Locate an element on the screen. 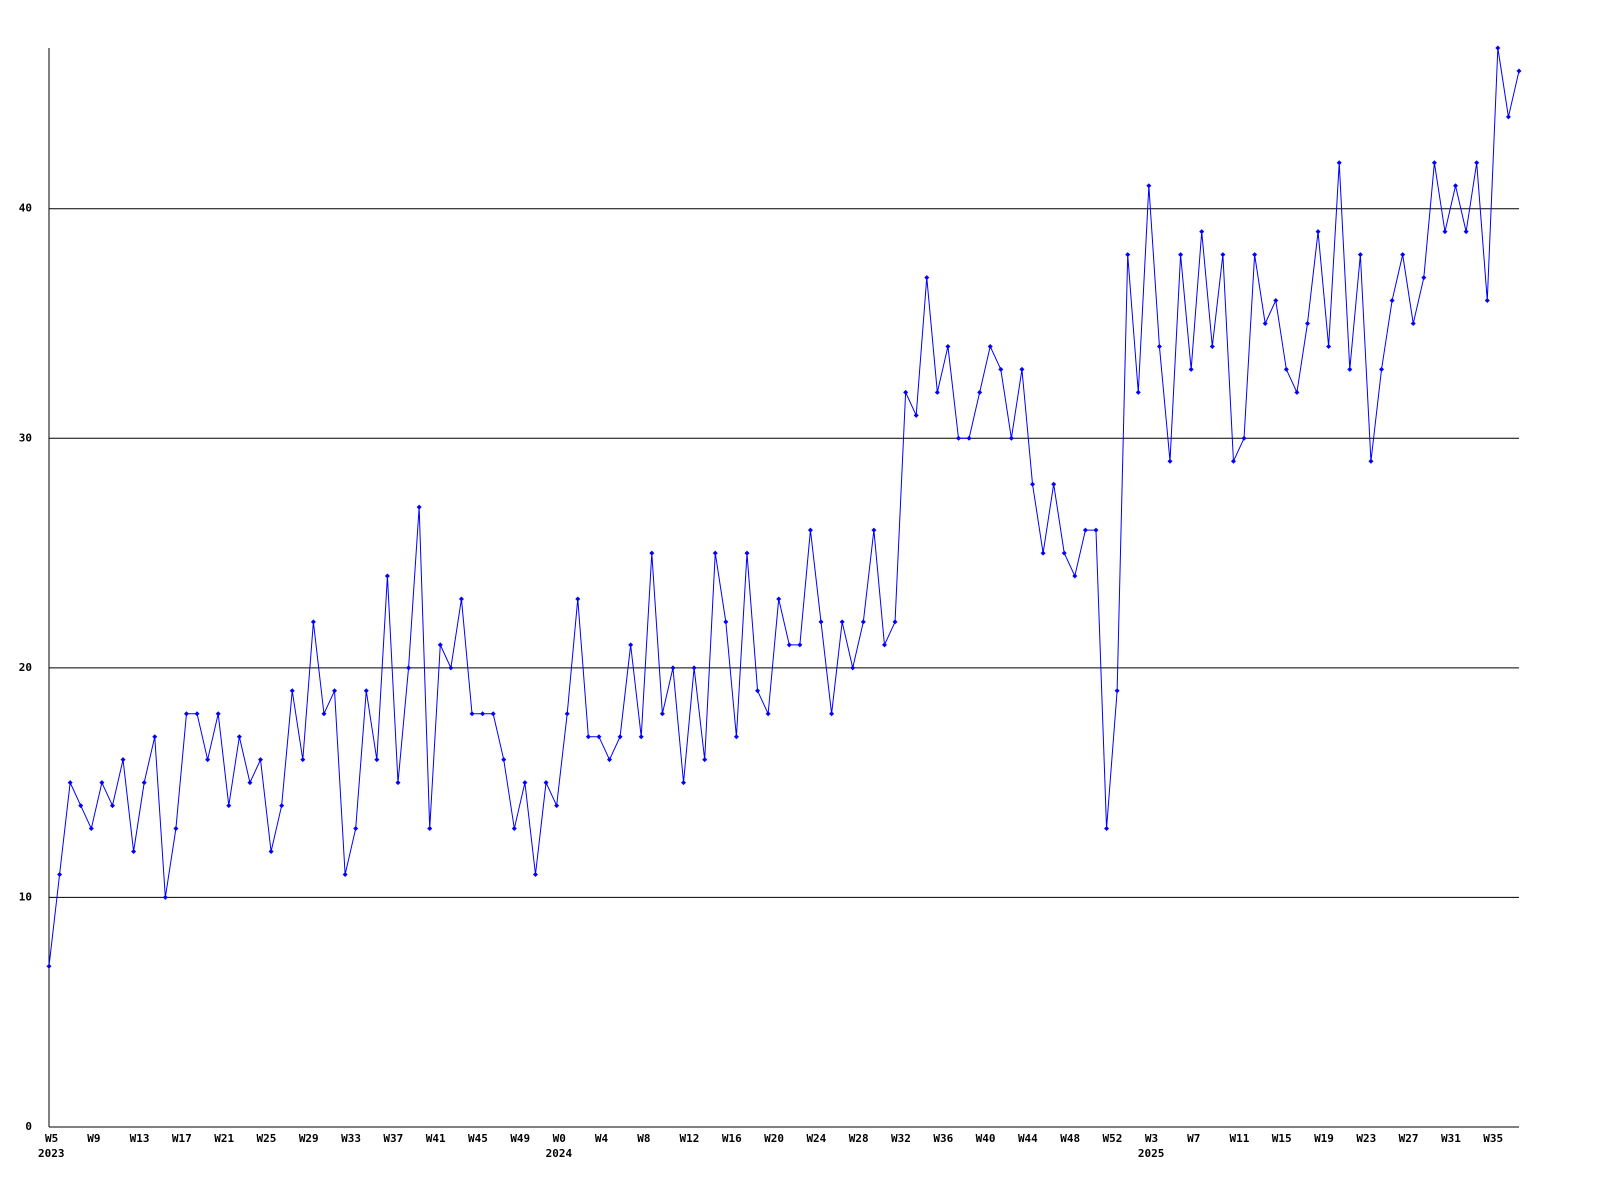  x-tick-label: W41 is located at coordinates (436, 1138).